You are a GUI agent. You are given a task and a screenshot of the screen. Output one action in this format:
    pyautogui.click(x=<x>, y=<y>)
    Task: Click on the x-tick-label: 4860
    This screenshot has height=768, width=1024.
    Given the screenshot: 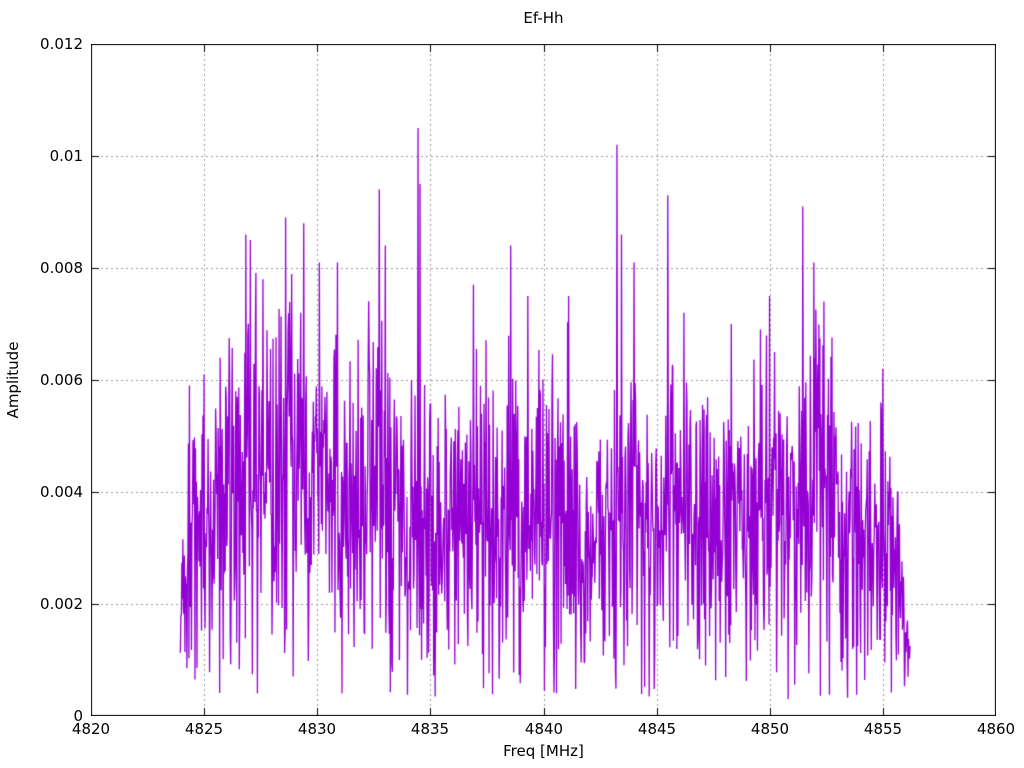 What is the action you would take?
    pyautogui.click(x=996, y=729)
    